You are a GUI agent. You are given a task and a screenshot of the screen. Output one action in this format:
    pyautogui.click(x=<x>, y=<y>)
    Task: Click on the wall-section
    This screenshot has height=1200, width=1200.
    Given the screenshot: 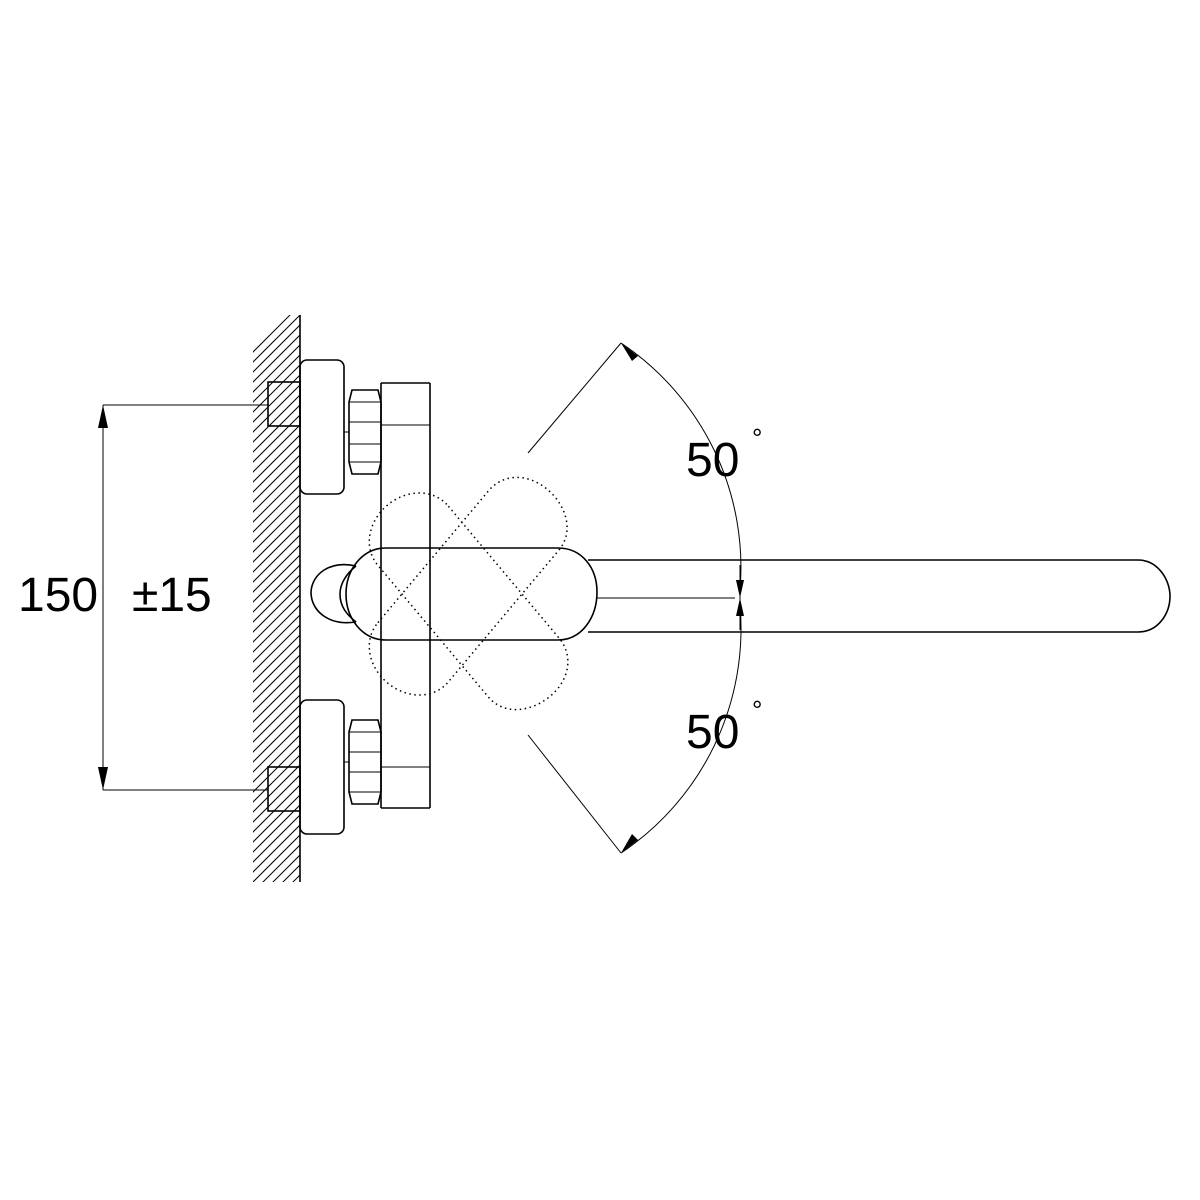 What is the action you would take?
    pyautogui.click(x=277, y=650)
    